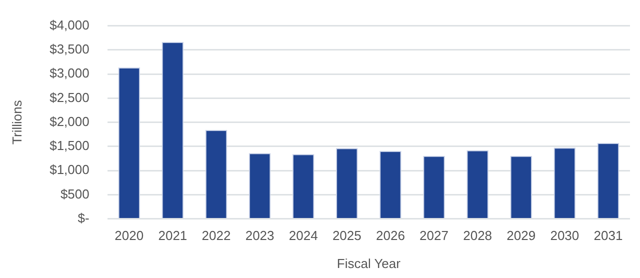  Describe the element at coordinates (70, 49) in the screenshot. I see `y-tick-label: $3,500` at that location.